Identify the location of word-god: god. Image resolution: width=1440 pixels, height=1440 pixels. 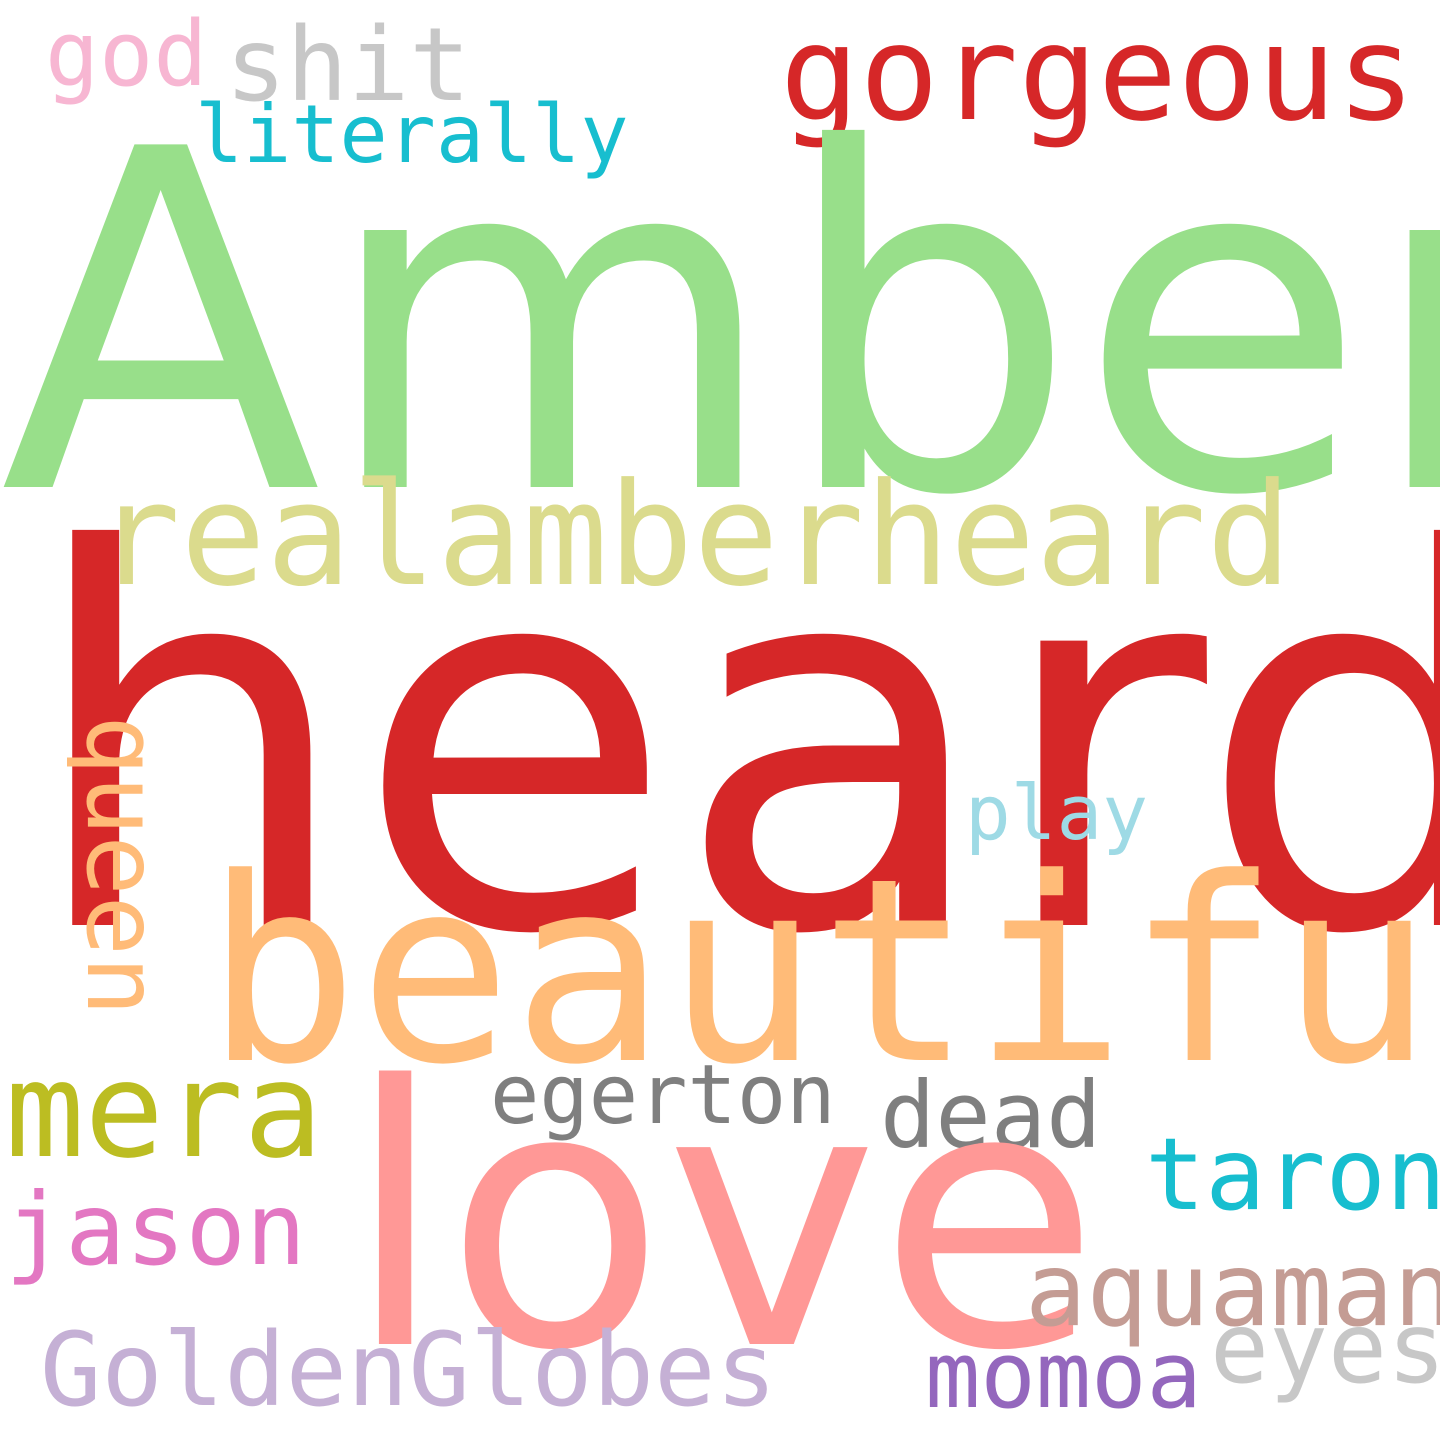
(126, 54).